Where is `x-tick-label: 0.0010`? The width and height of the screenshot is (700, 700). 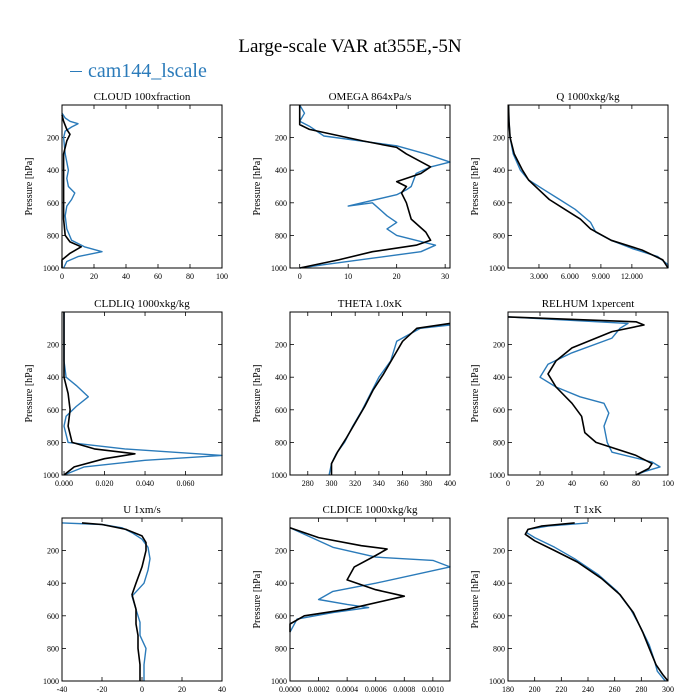
x-tick-label: 0.0010 is located at coordinates (433, 689).